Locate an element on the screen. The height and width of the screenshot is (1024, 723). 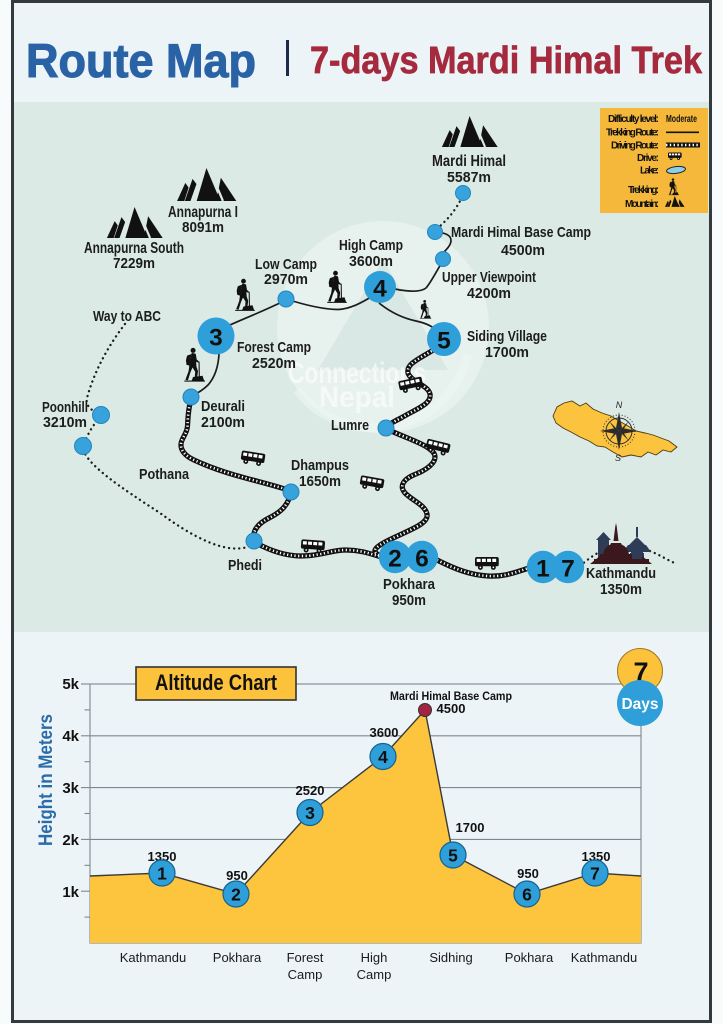
svg-text: Deurali is located at coordinates (223, 406).